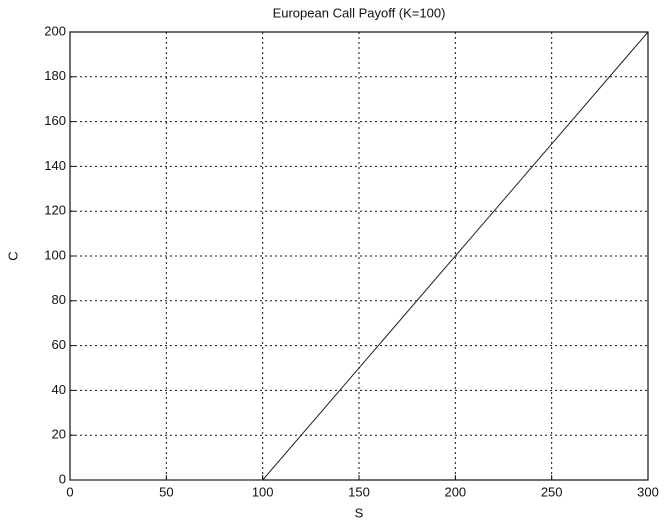 This screenshot has height=526, width=664. What do you see at coordinates (55, 120) in the screenshot?
I see `y-tick-label: 160` at bounding box center [55, 120].